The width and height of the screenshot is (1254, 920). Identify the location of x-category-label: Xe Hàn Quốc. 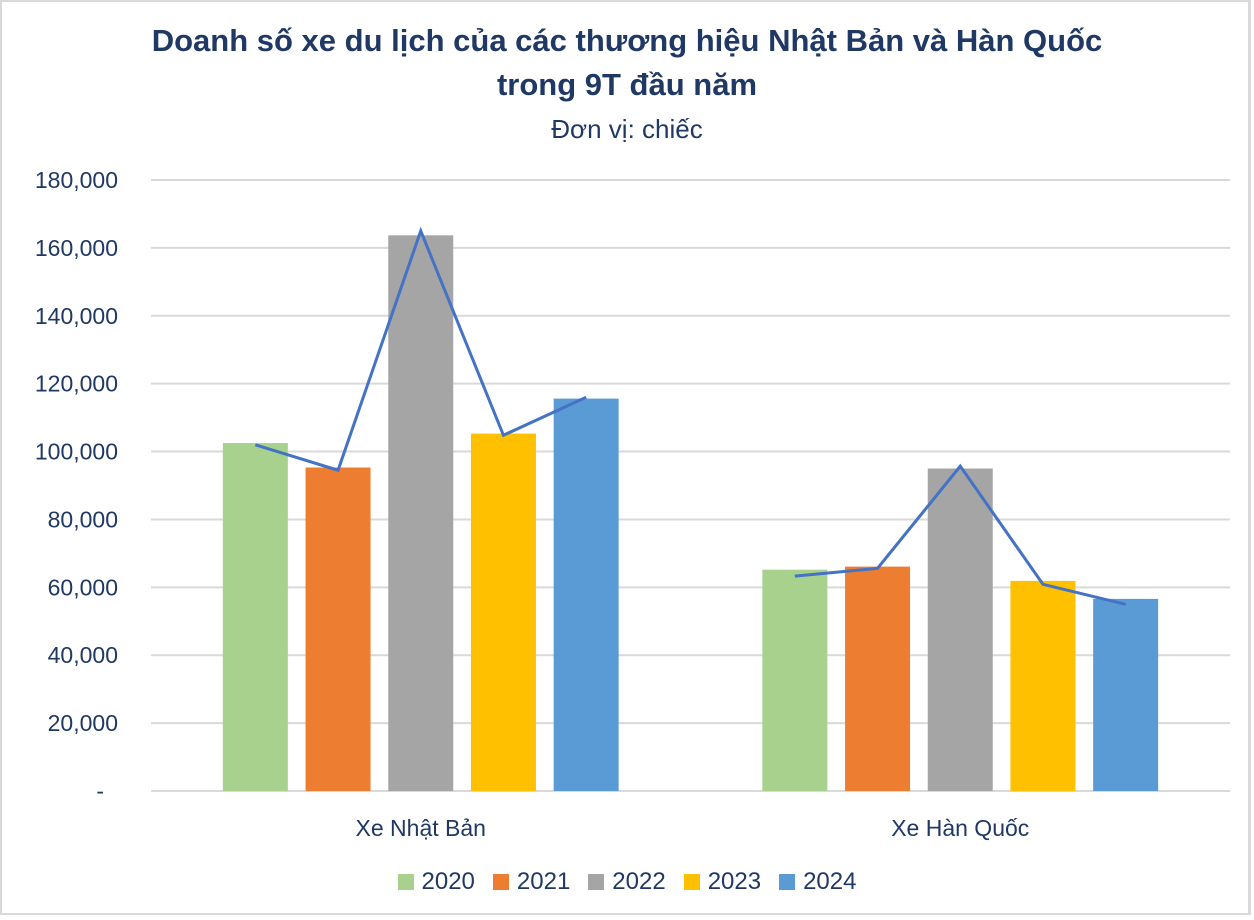
(960, 828).